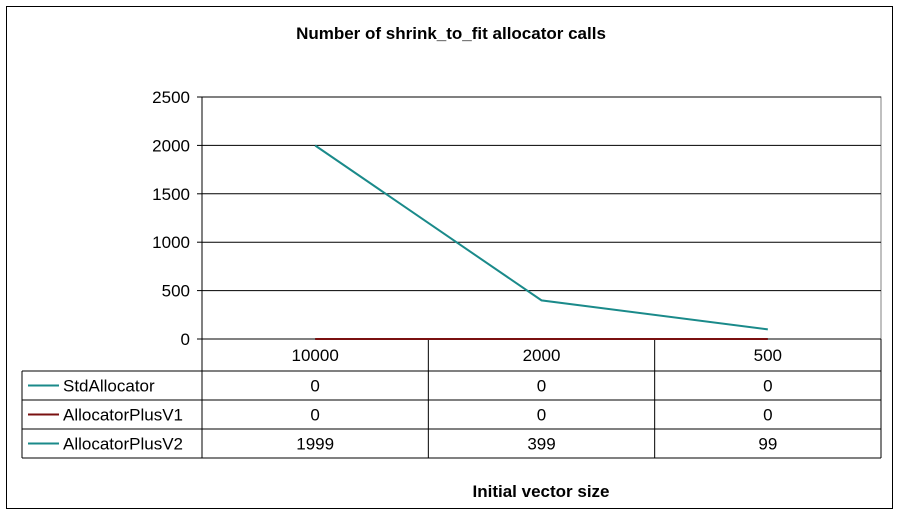 This screenshot has height=515, width=901. I want to click on x-axis-label: Initial vector size, so click(541, 491).